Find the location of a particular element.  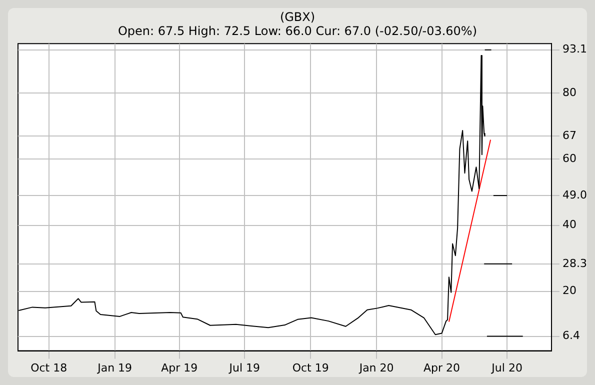

x-tick-label: Oct 19 is located at coordinates (310, 367).